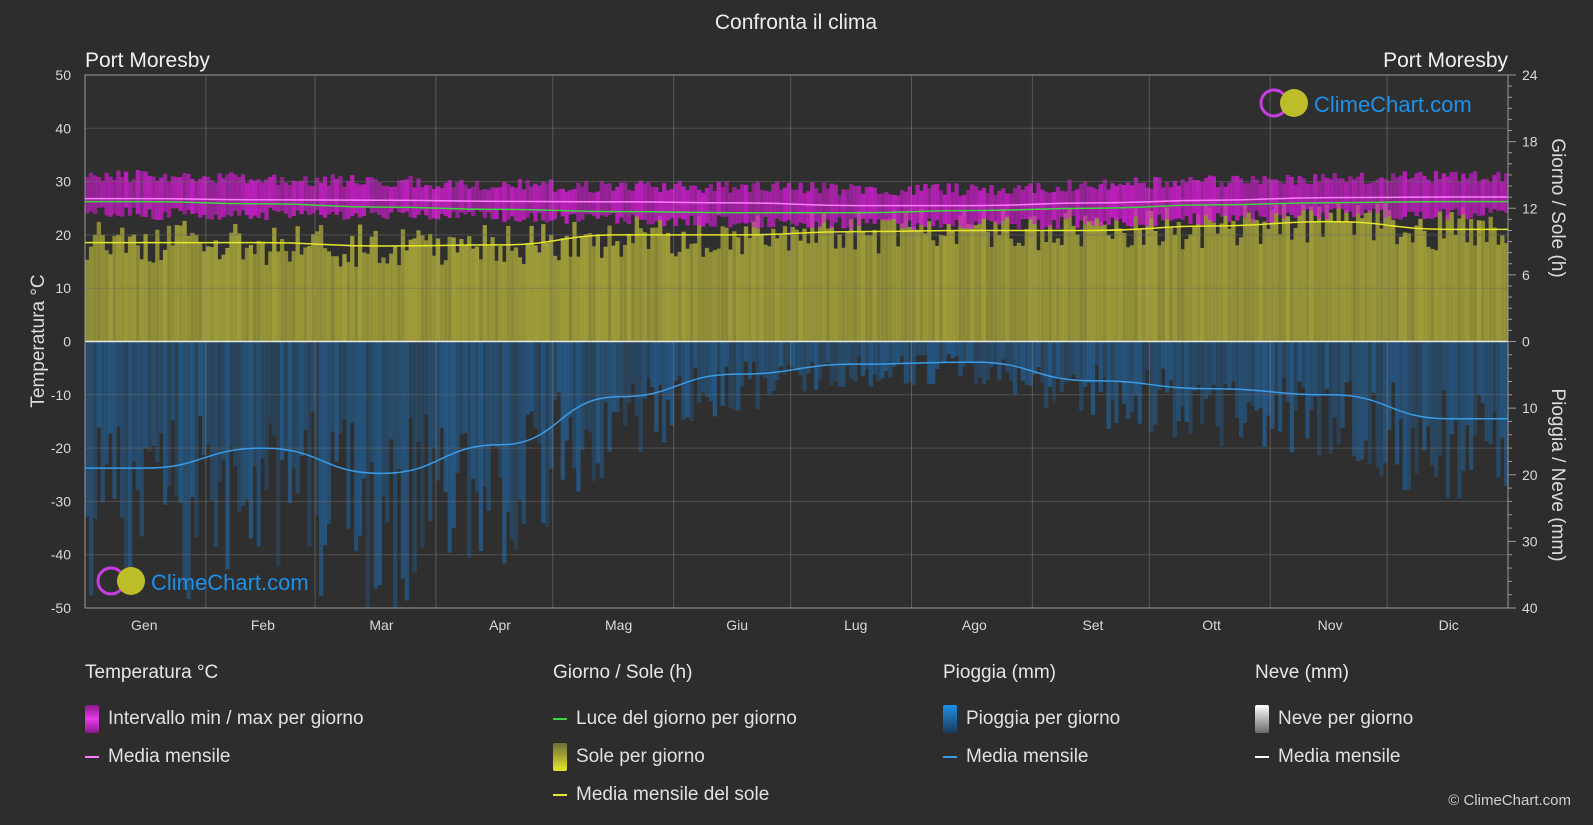  Describe the element at coordinates (61, 608) in the screenshot. I see `y-tick-label: -50` at that location.